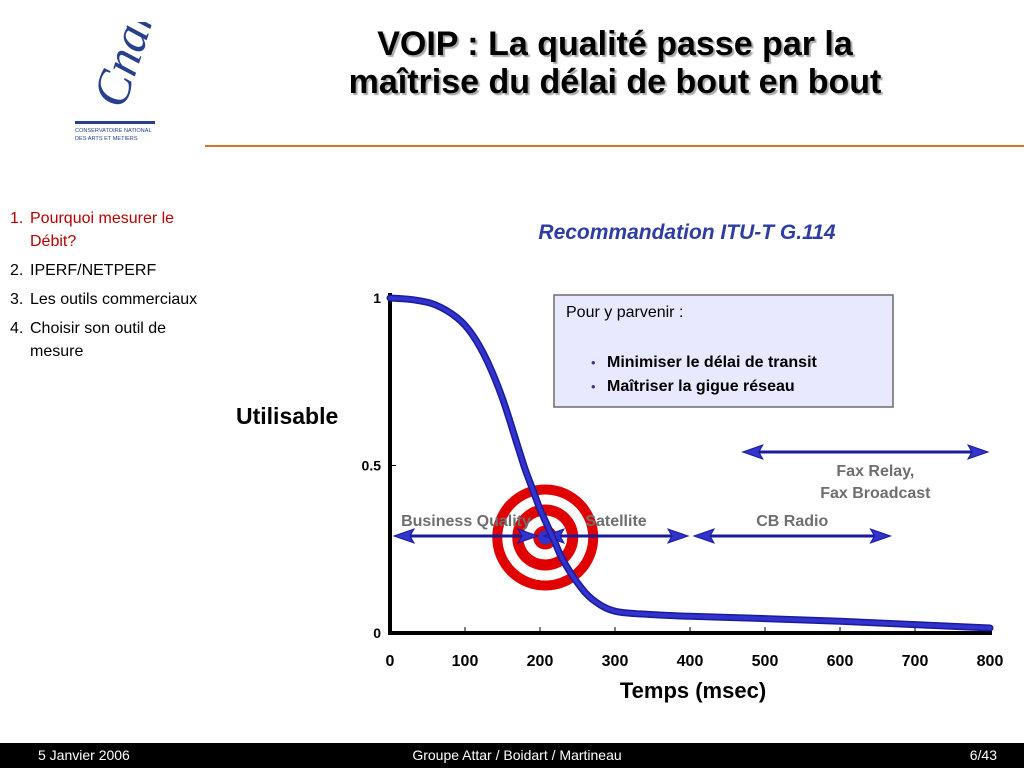  Describe the element at coordinates (540, 661) in the screenshot. I see `x-tick-label: 200` at that location.